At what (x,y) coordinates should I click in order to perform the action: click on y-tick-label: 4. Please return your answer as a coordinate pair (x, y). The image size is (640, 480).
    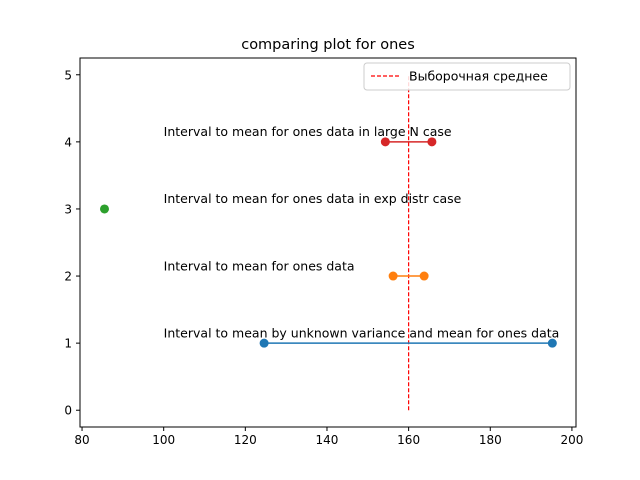
    Looking at the image, I should click on (68, 142).